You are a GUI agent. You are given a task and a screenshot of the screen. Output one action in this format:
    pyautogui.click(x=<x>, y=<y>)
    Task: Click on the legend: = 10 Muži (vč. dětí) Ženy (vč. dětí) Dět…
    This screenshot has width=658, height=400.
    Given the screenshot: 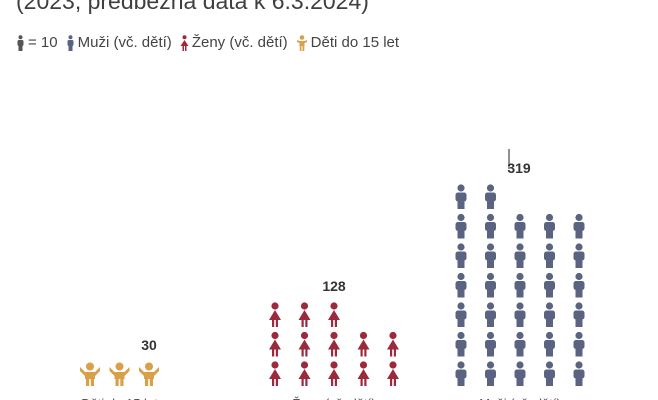 What is the action you would take?
    pyautogui.click(x=211, y=42)
    